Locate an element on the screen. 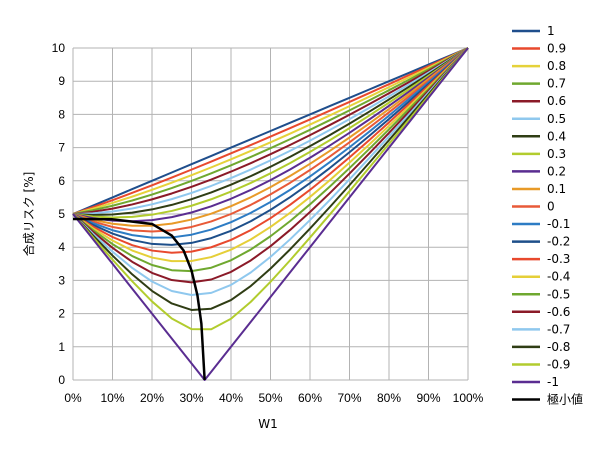  x-tick-label: 90% is located at coordinates (428, 398).